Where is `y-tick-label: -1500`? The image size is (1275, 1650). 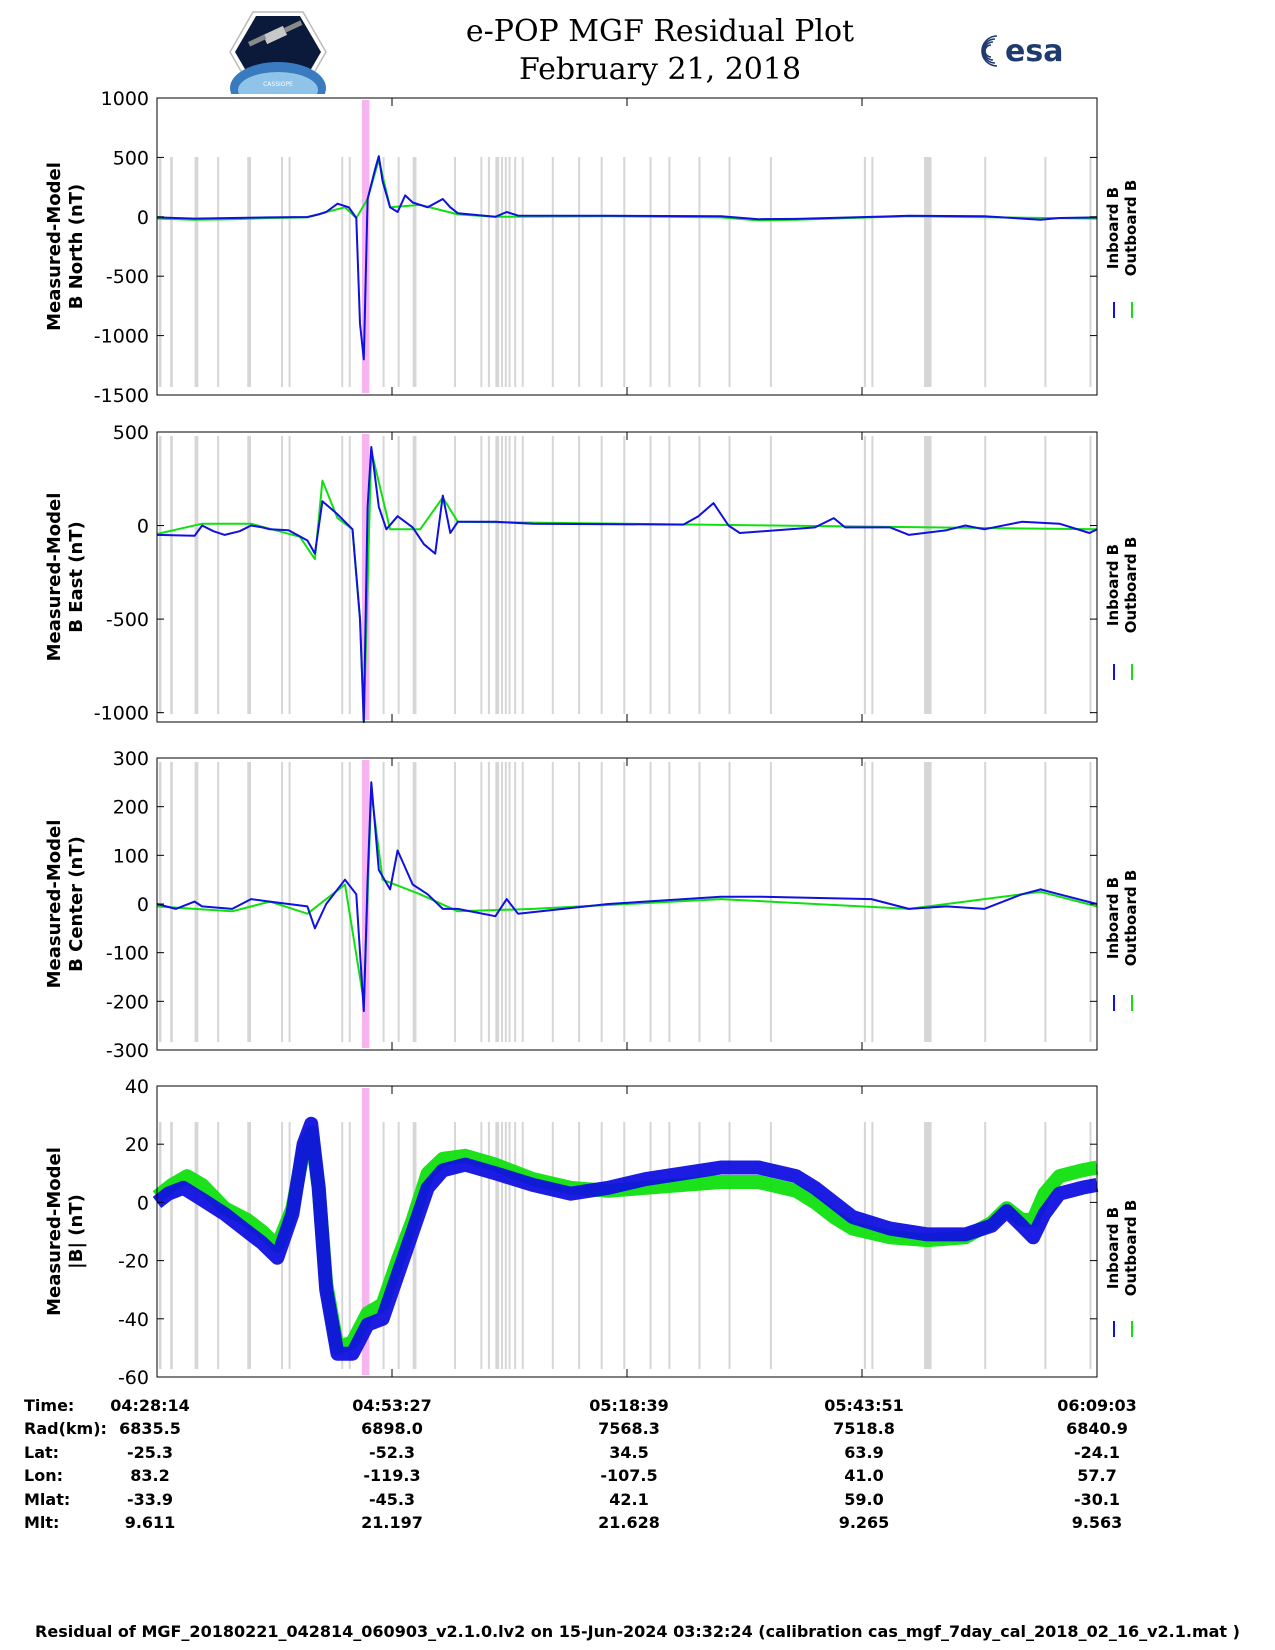 y-tick-label: -1500 is located at coordinates (121, 396).